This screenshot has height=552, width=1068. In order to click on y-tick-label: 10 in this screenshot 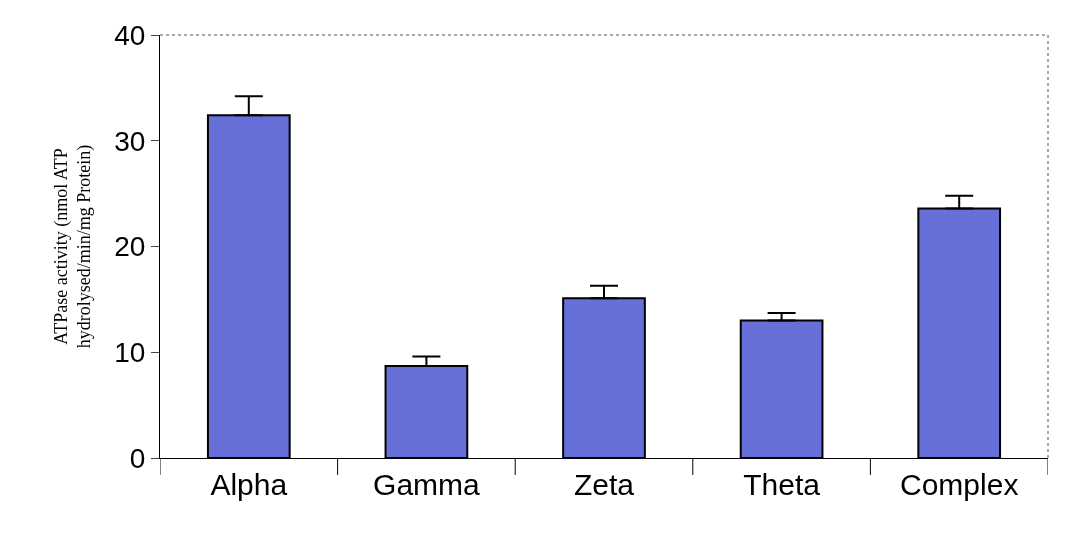, I will do `click(130, 353)`.